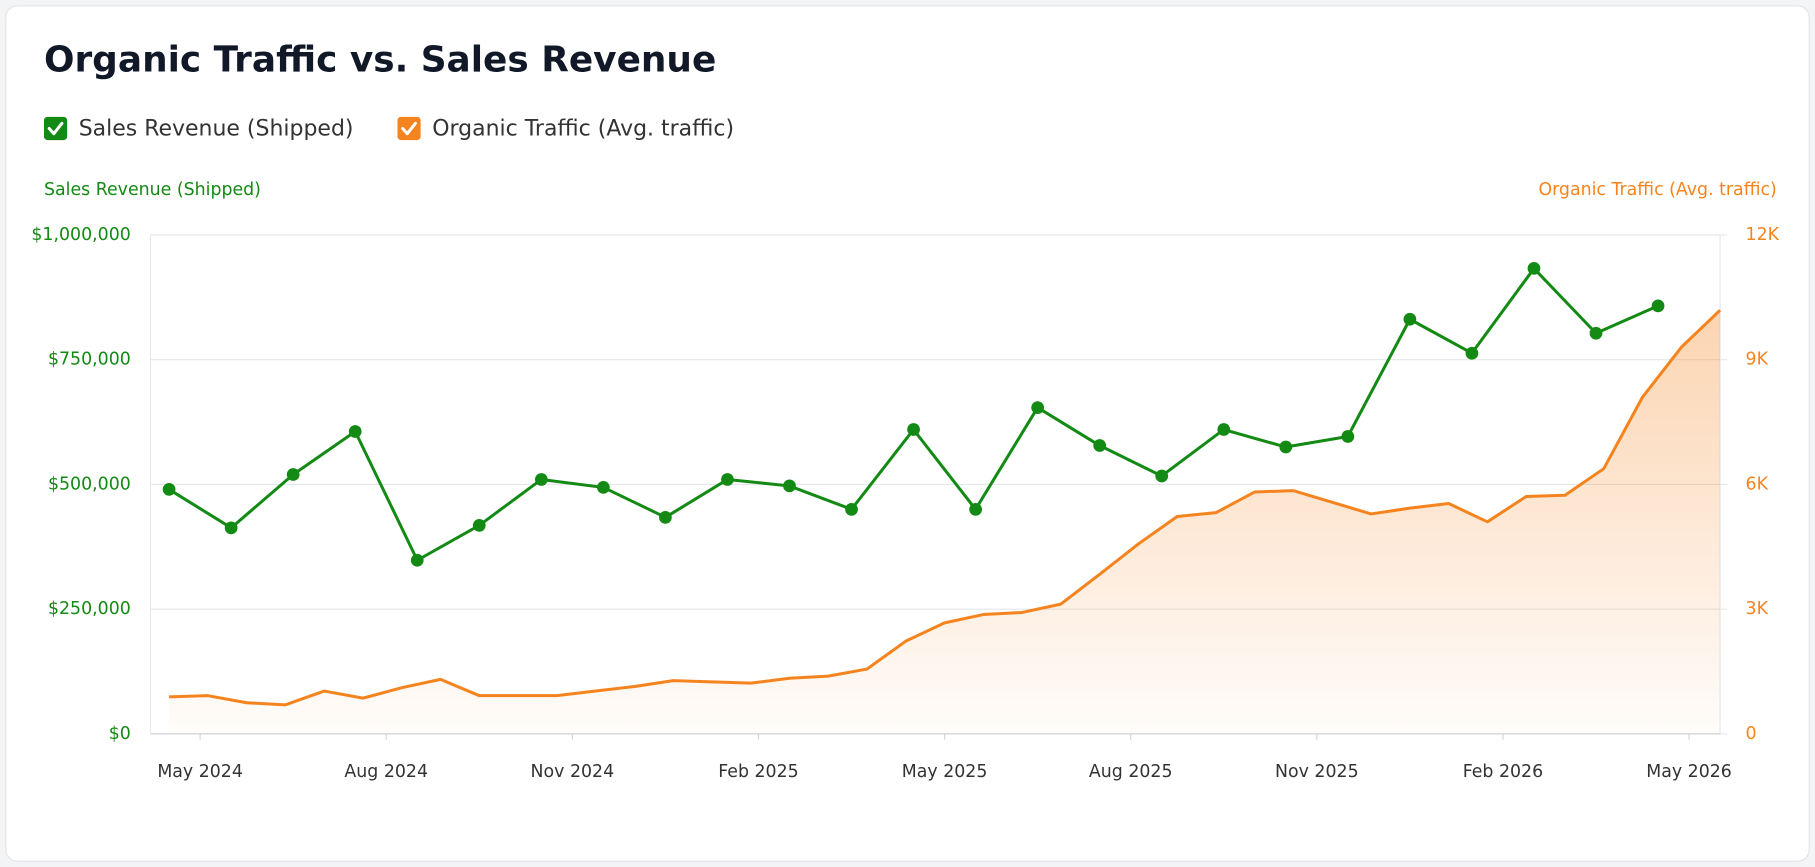 Image resolution: width=1815 pixels, height=867 pixels. What do you see at coordinates (120, 734) in the screenshot?
I see `y-tick-label: $0` at bounding box center [120, 734].